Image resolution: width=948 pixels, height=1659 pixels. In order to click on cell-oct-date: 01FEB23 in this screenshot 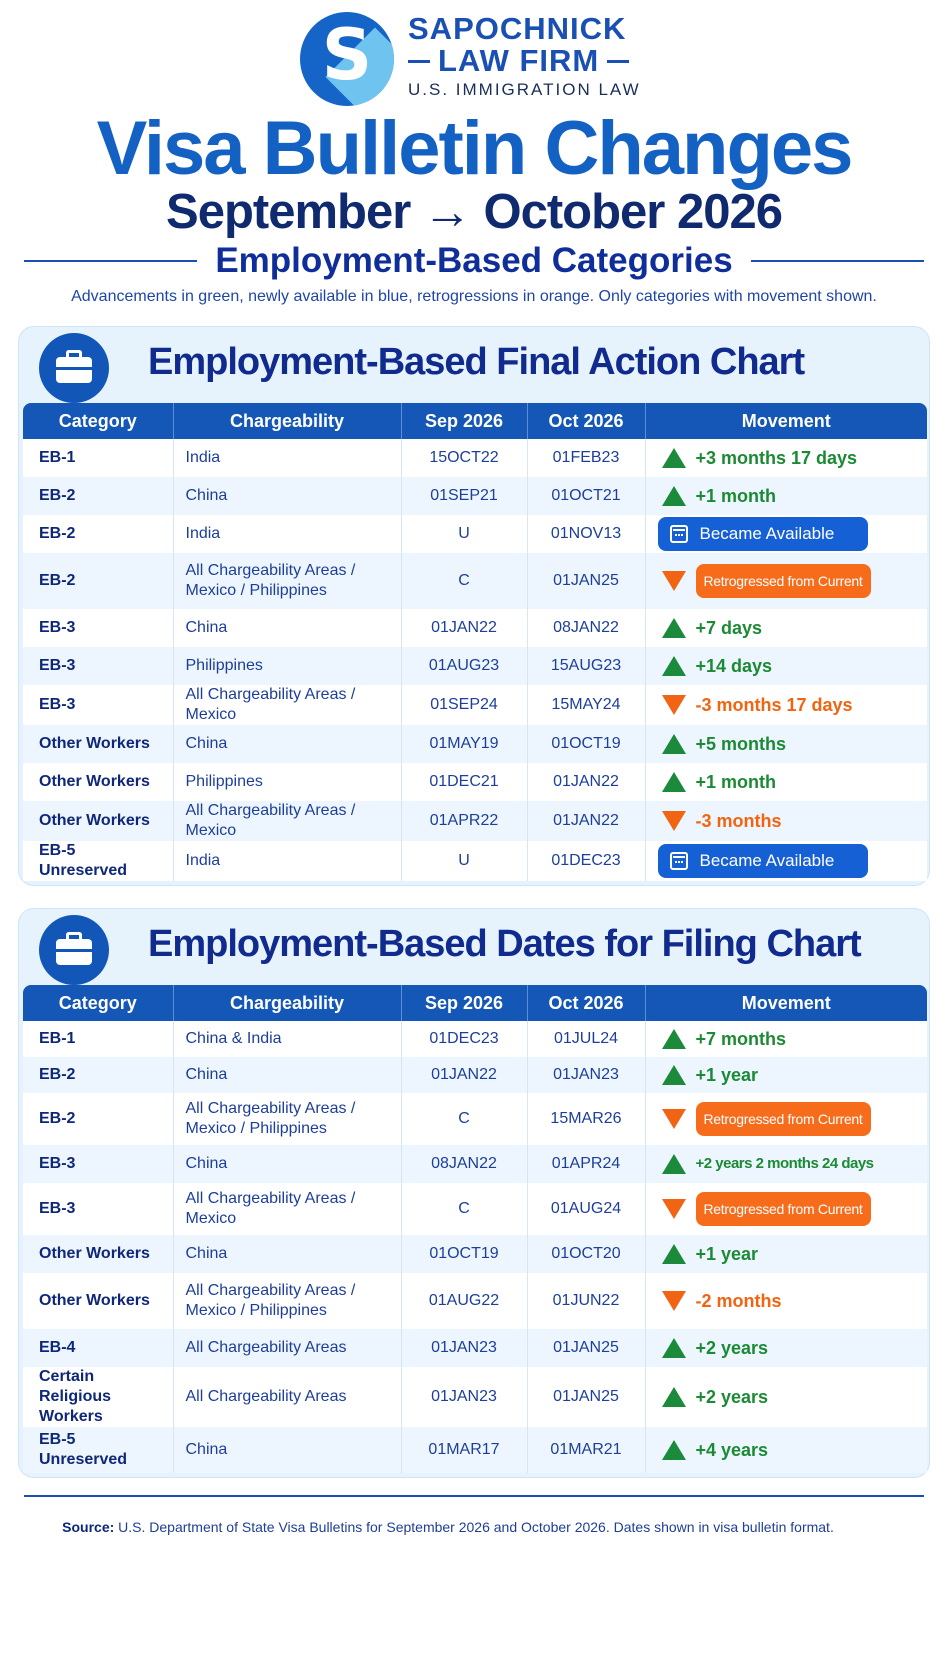, I will do `click(586, 458)`.